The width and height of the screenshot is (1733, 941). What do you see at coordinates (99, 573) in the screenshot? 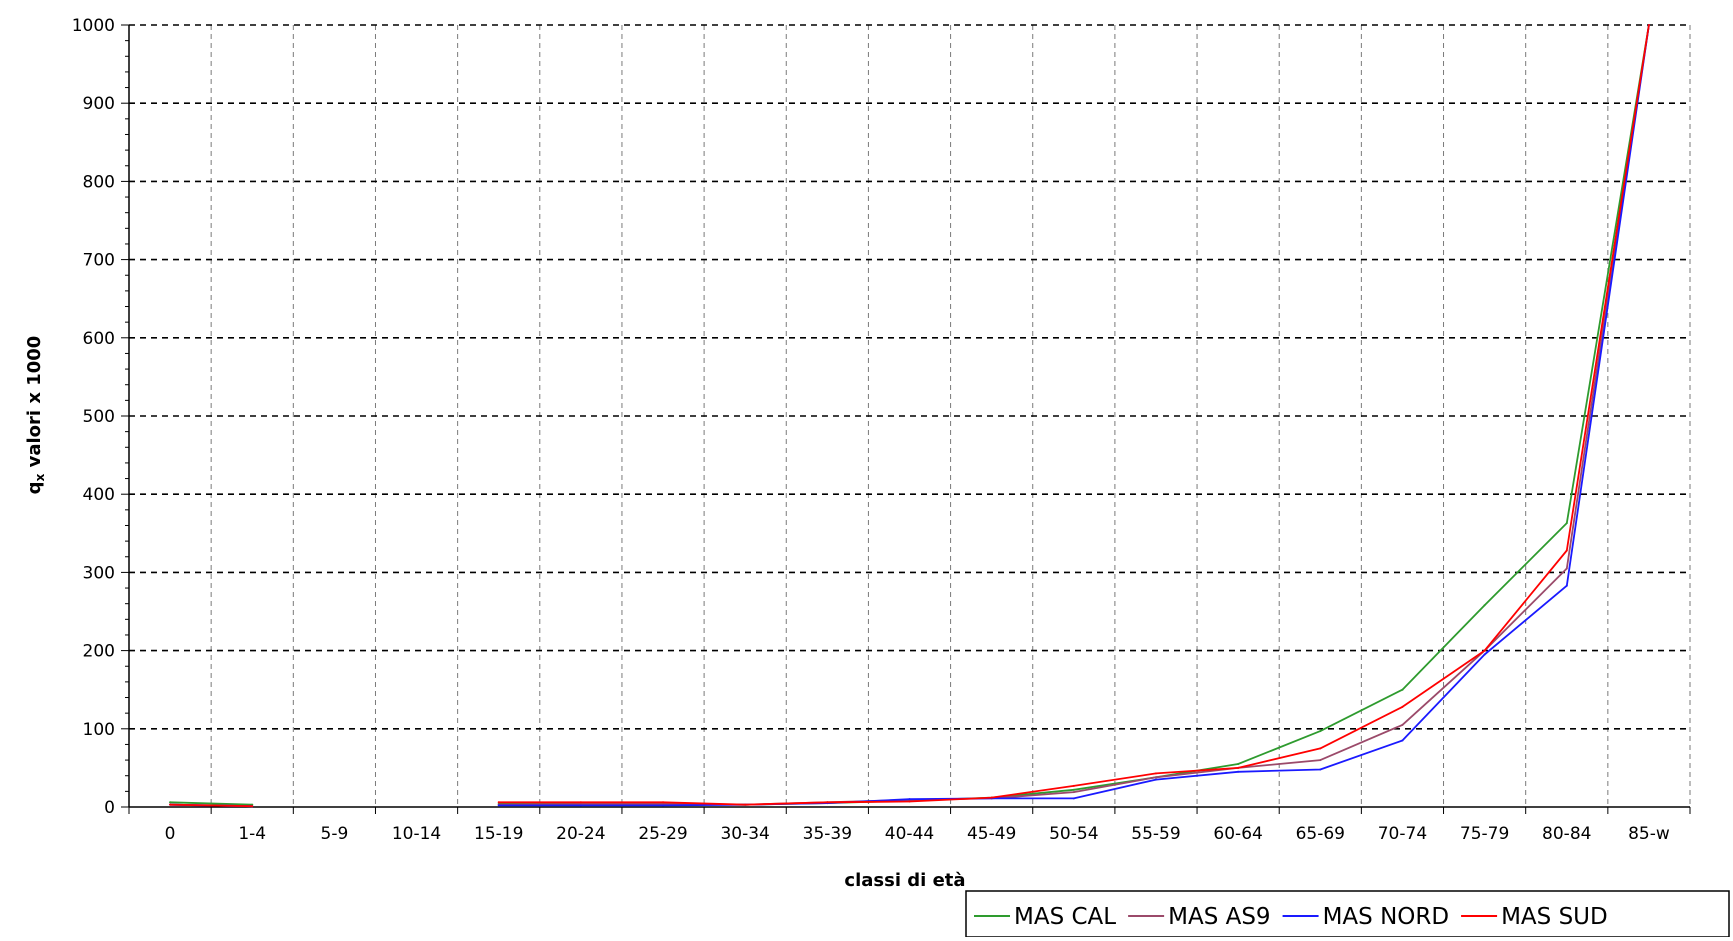
I see `y-tick-label: 300` at bounding box center [99, 573].